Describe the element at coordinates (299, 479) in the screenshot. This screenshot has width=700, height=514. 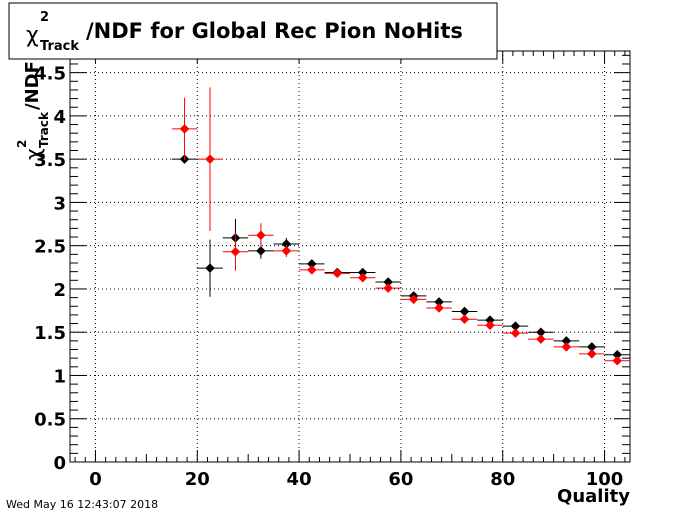
I see `x-tick-label: 40` at that location.